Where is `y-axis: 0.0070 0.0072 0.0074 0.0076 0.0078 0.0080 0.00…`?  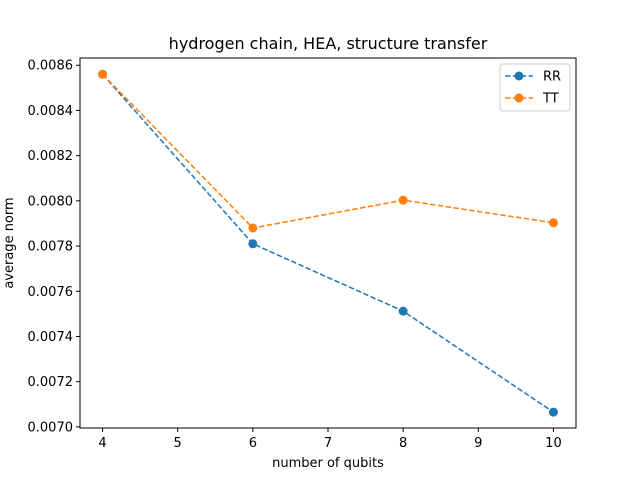 y-axis: 0.0070 0.0072 0.0074 0.0076 0.0078 0.0080 0.00… is located at coordinates (54, 247).